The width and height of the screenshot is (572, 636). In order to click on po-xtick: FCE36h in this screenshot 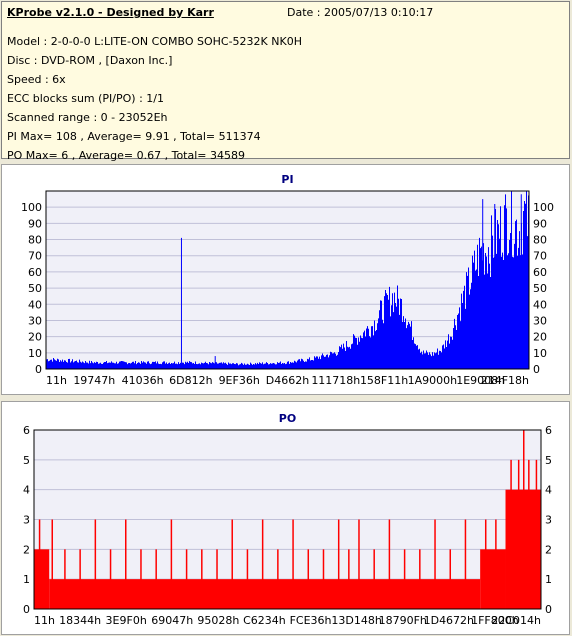, I will do `click(311, 620)`.